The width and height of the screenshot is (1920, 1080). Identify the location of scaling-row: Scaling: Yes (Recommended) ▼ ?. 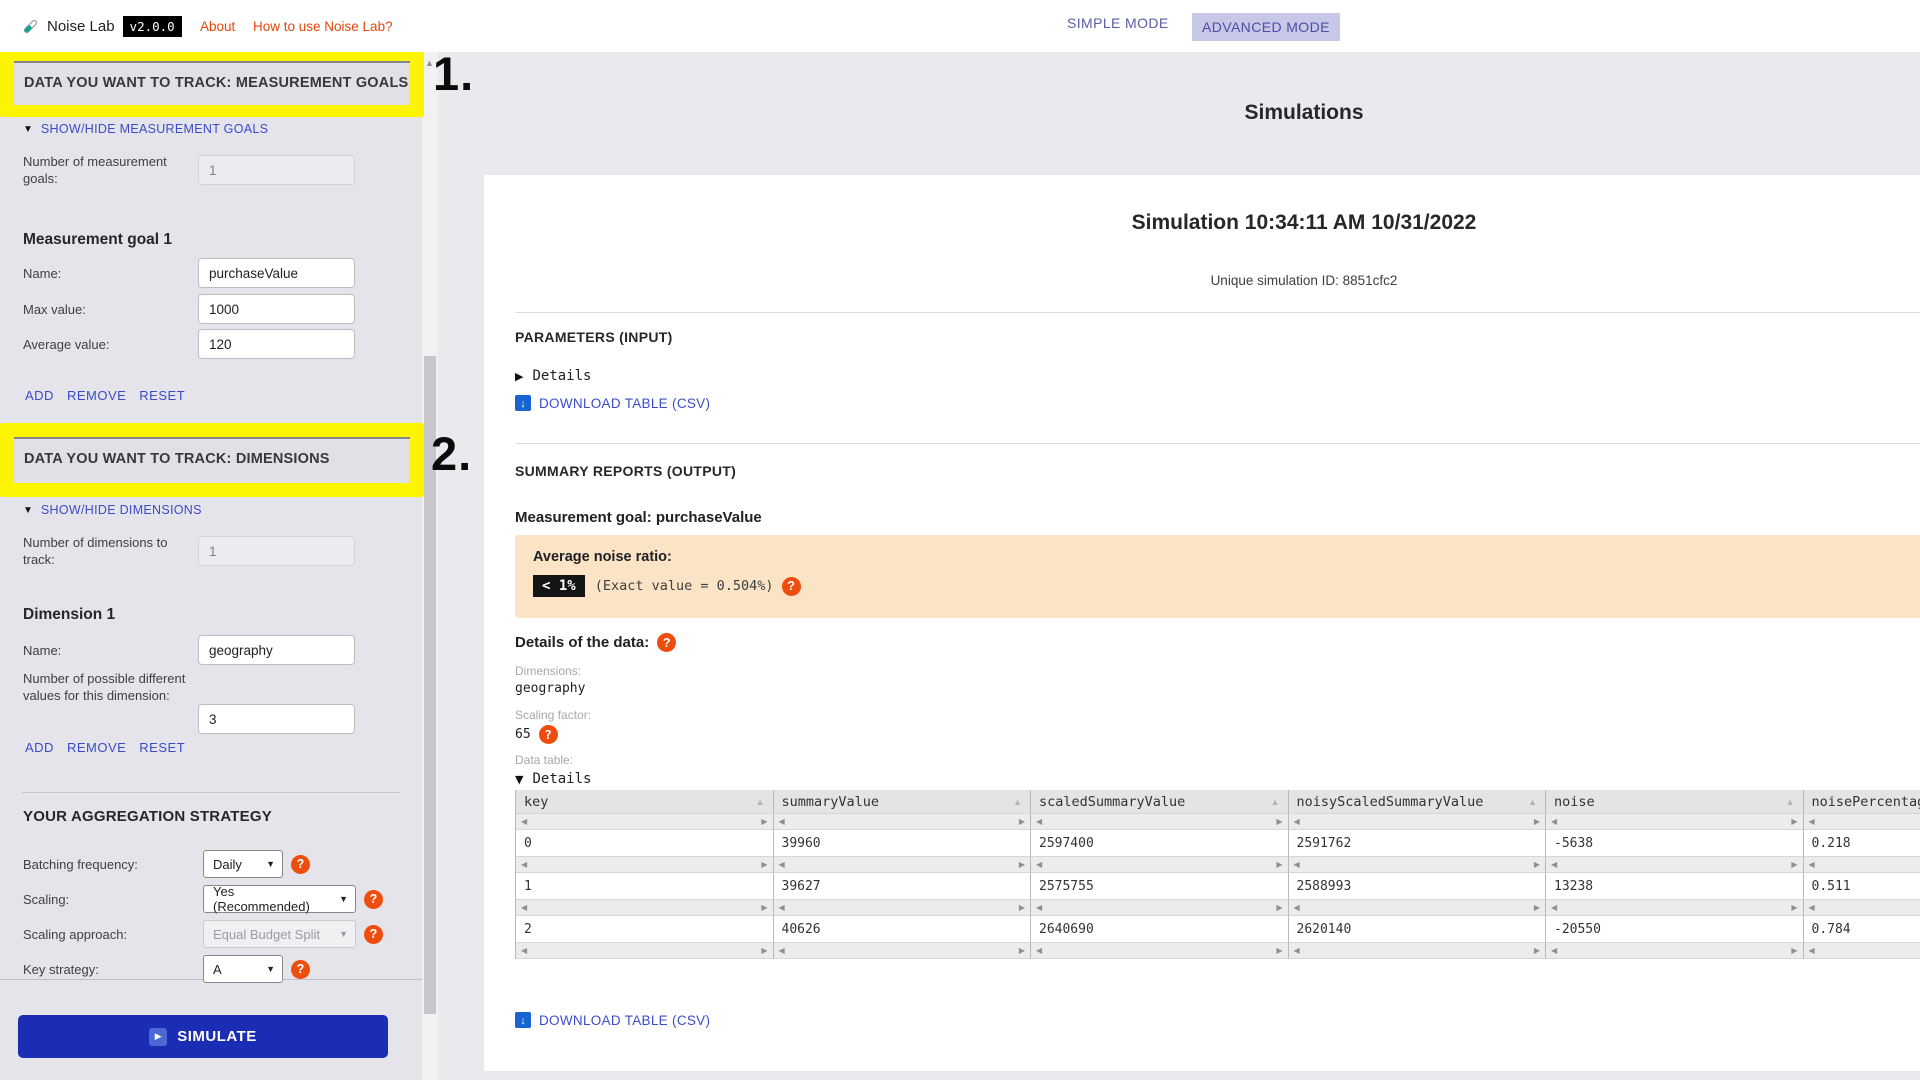
(212, 899).